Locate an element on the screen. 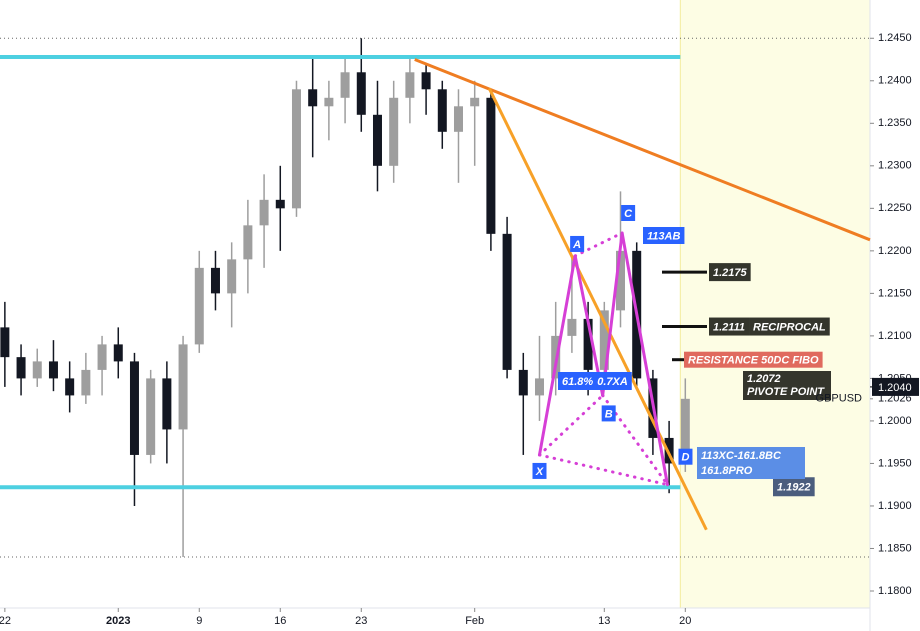 Image resolution: width=920 pixels, height=631 pixels. pattern-point-label: B is located at coordinates (609, 414).